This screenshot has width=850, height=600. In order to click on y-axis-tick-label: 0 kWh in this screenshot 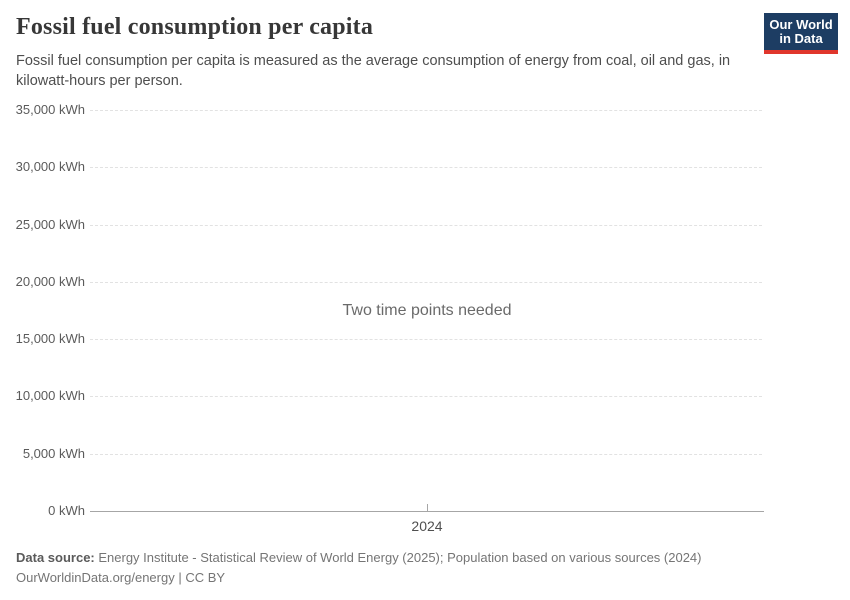, I will do `click(66, 510)`.